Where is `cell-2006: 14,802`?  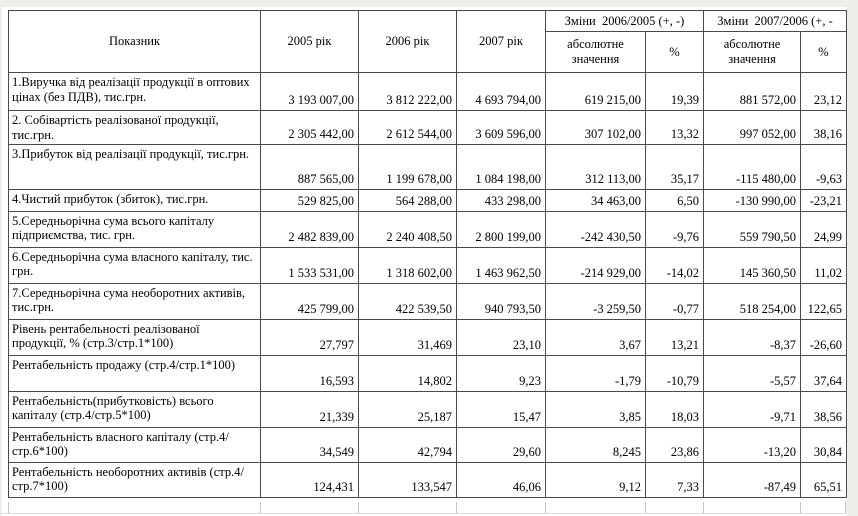
cell-2006: 14,802 is located at coordinates (407, 373).